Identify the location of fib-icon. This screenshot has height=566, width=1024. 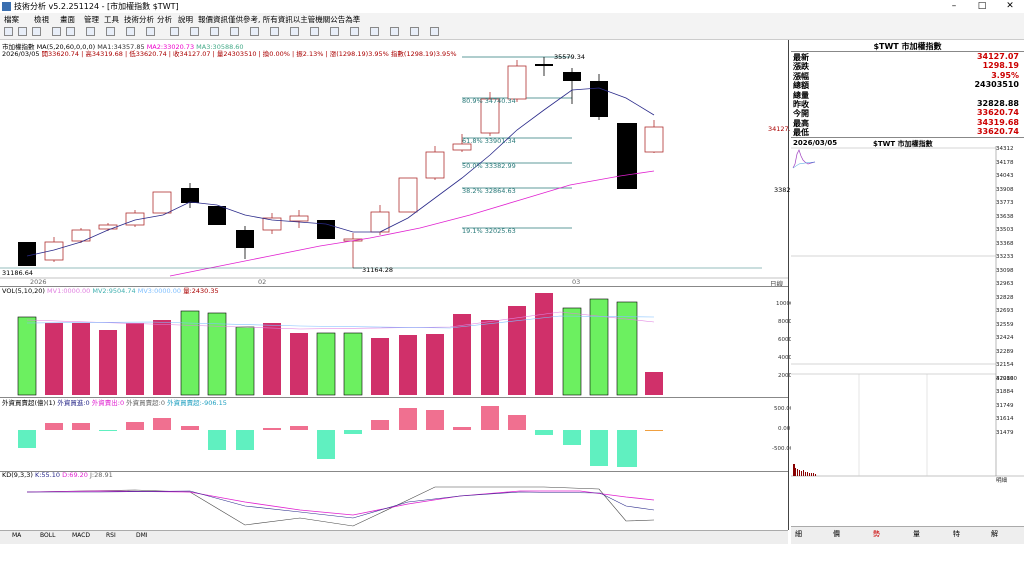
(234, 31).